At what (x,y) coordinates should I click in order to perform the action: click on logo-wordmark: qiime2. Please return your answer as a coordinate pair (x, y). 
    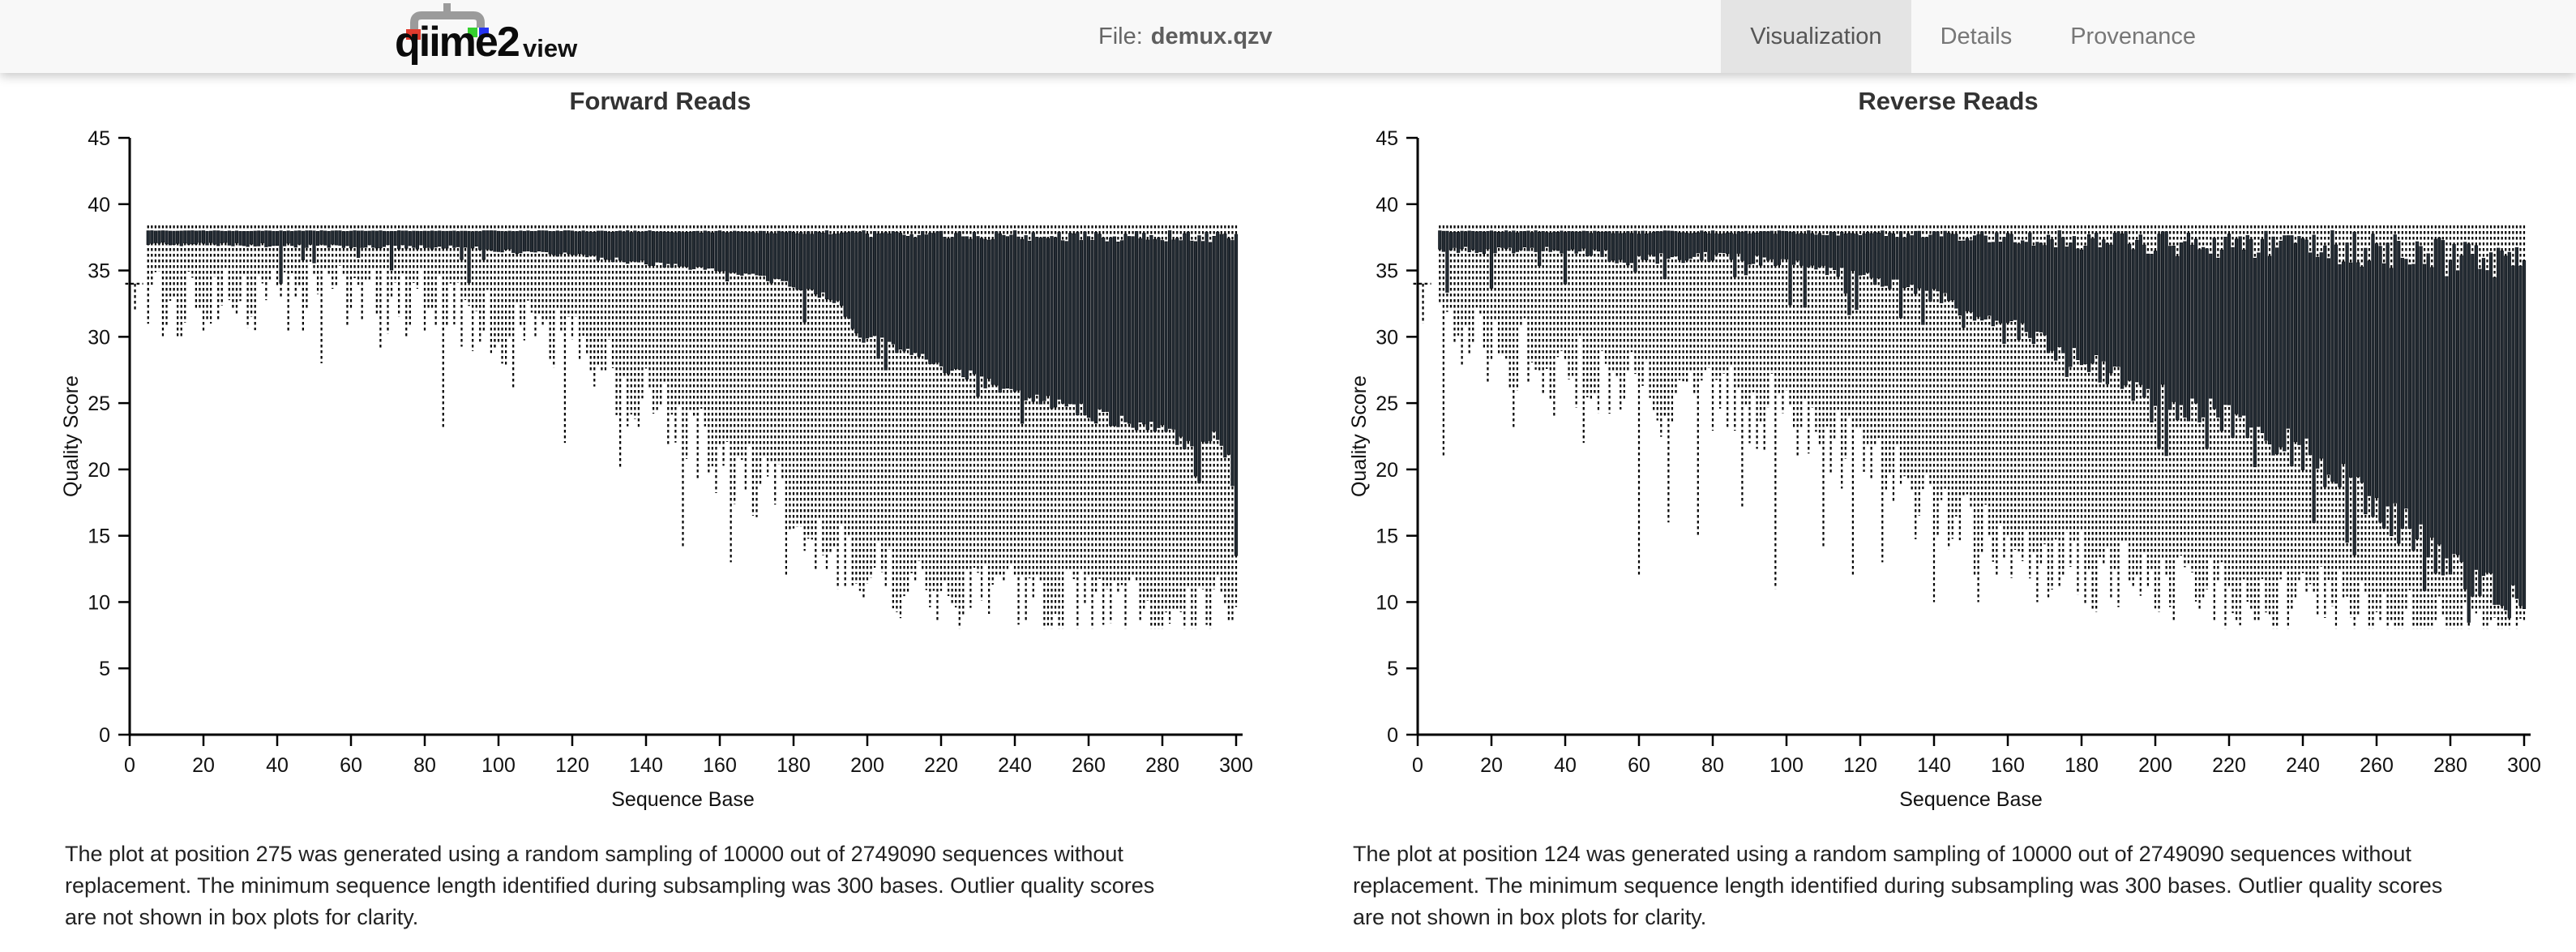
    Looking at the image, I should click on (457, 42).